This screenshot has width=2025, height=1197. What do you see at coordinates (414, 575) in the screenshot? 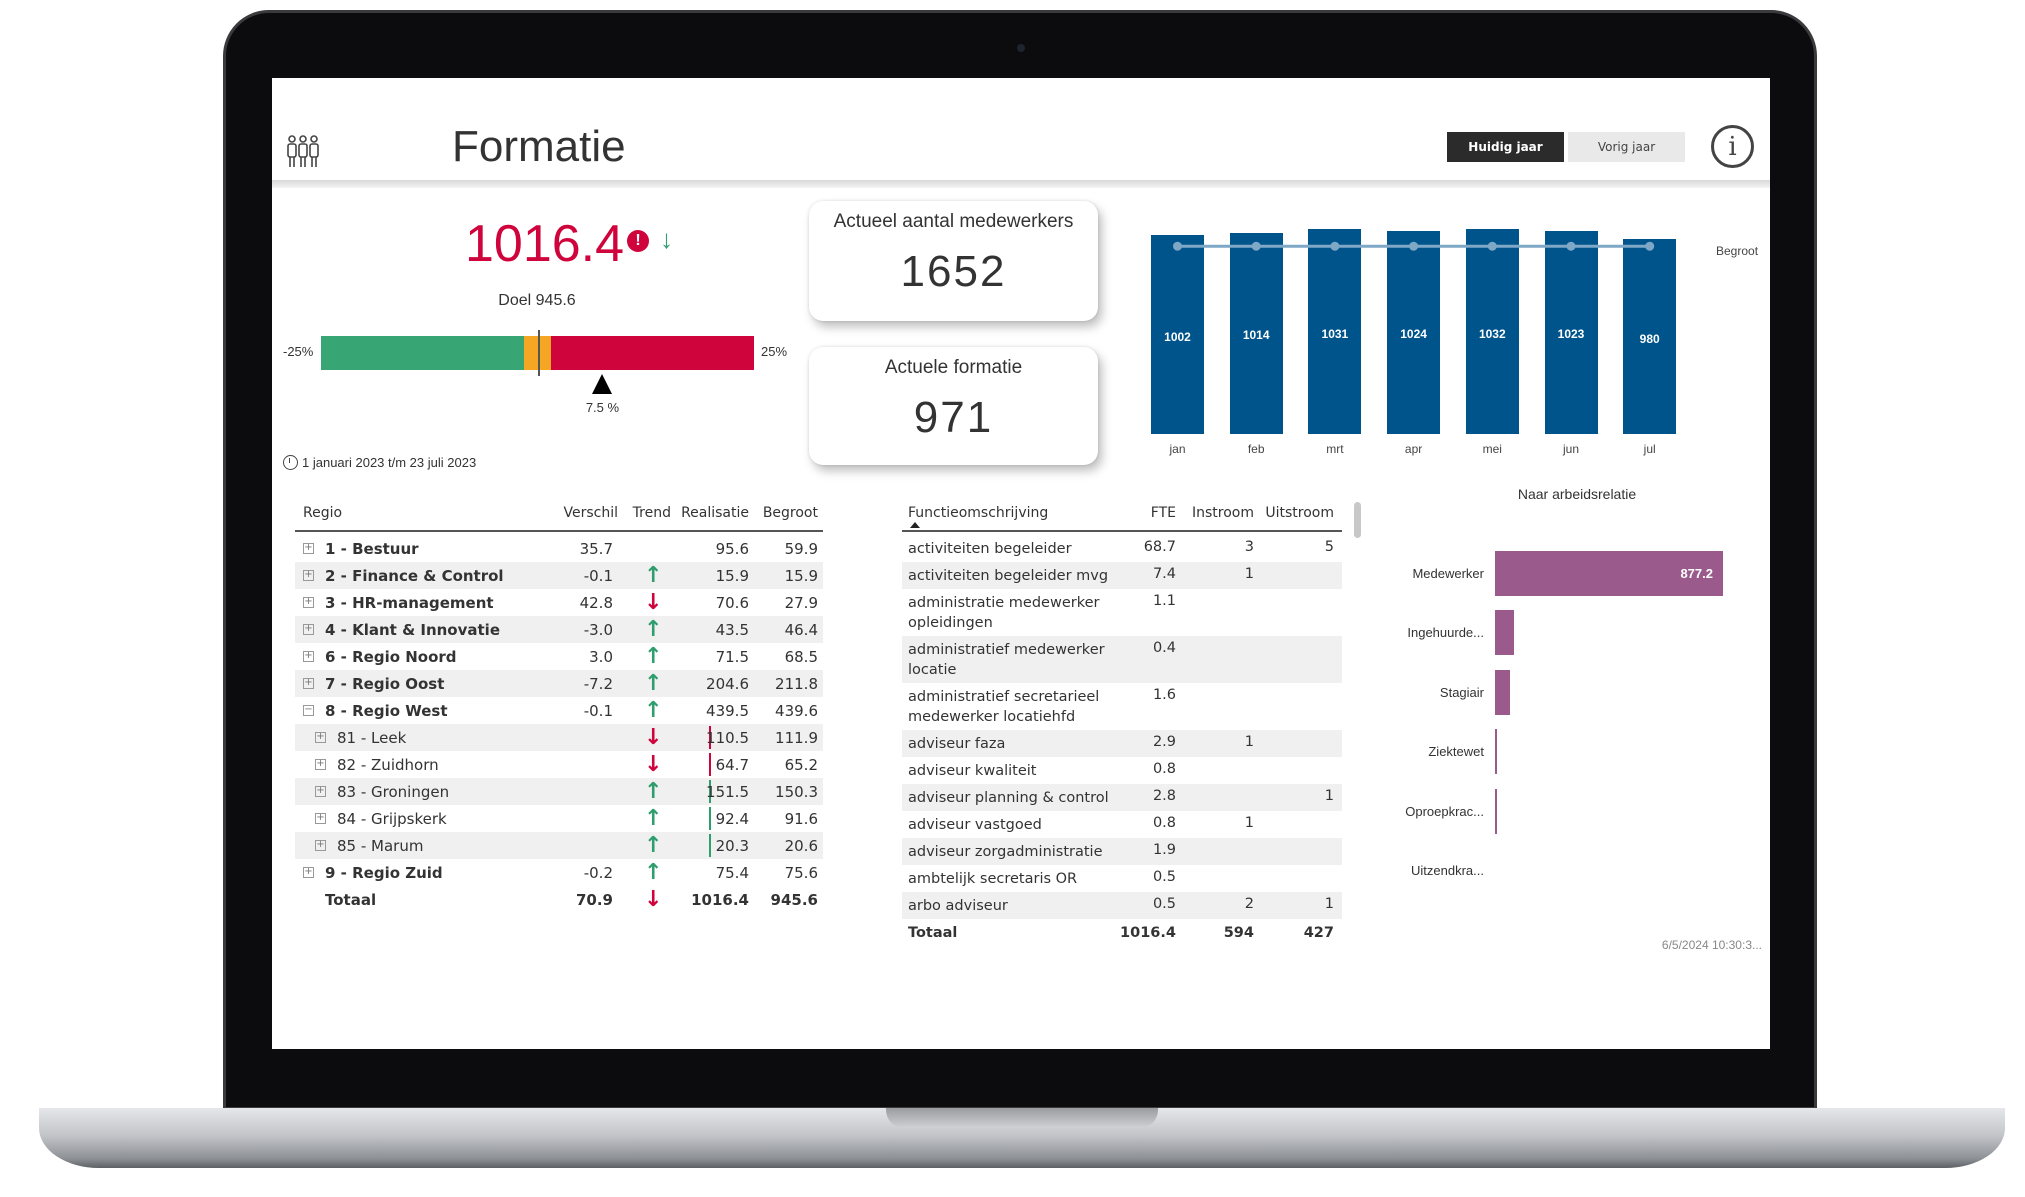
I see `row-label: 2 - Finance & Control` at bounding box center [414, 575].